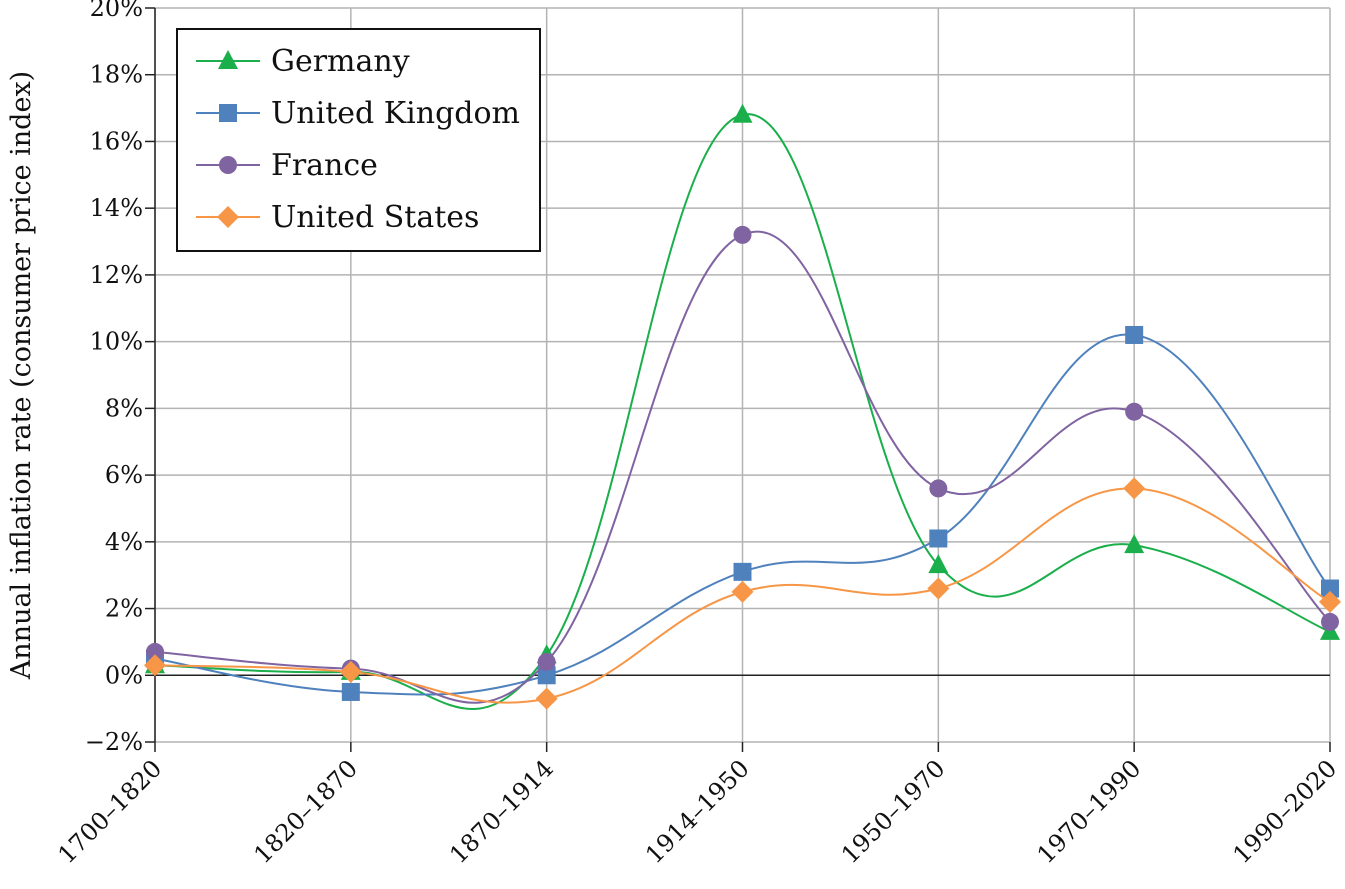 Image resolution: width=1345 pixels, height=889 pixels. I want to click on legend: Germany United Kingdom France United States, so click(358, 140).